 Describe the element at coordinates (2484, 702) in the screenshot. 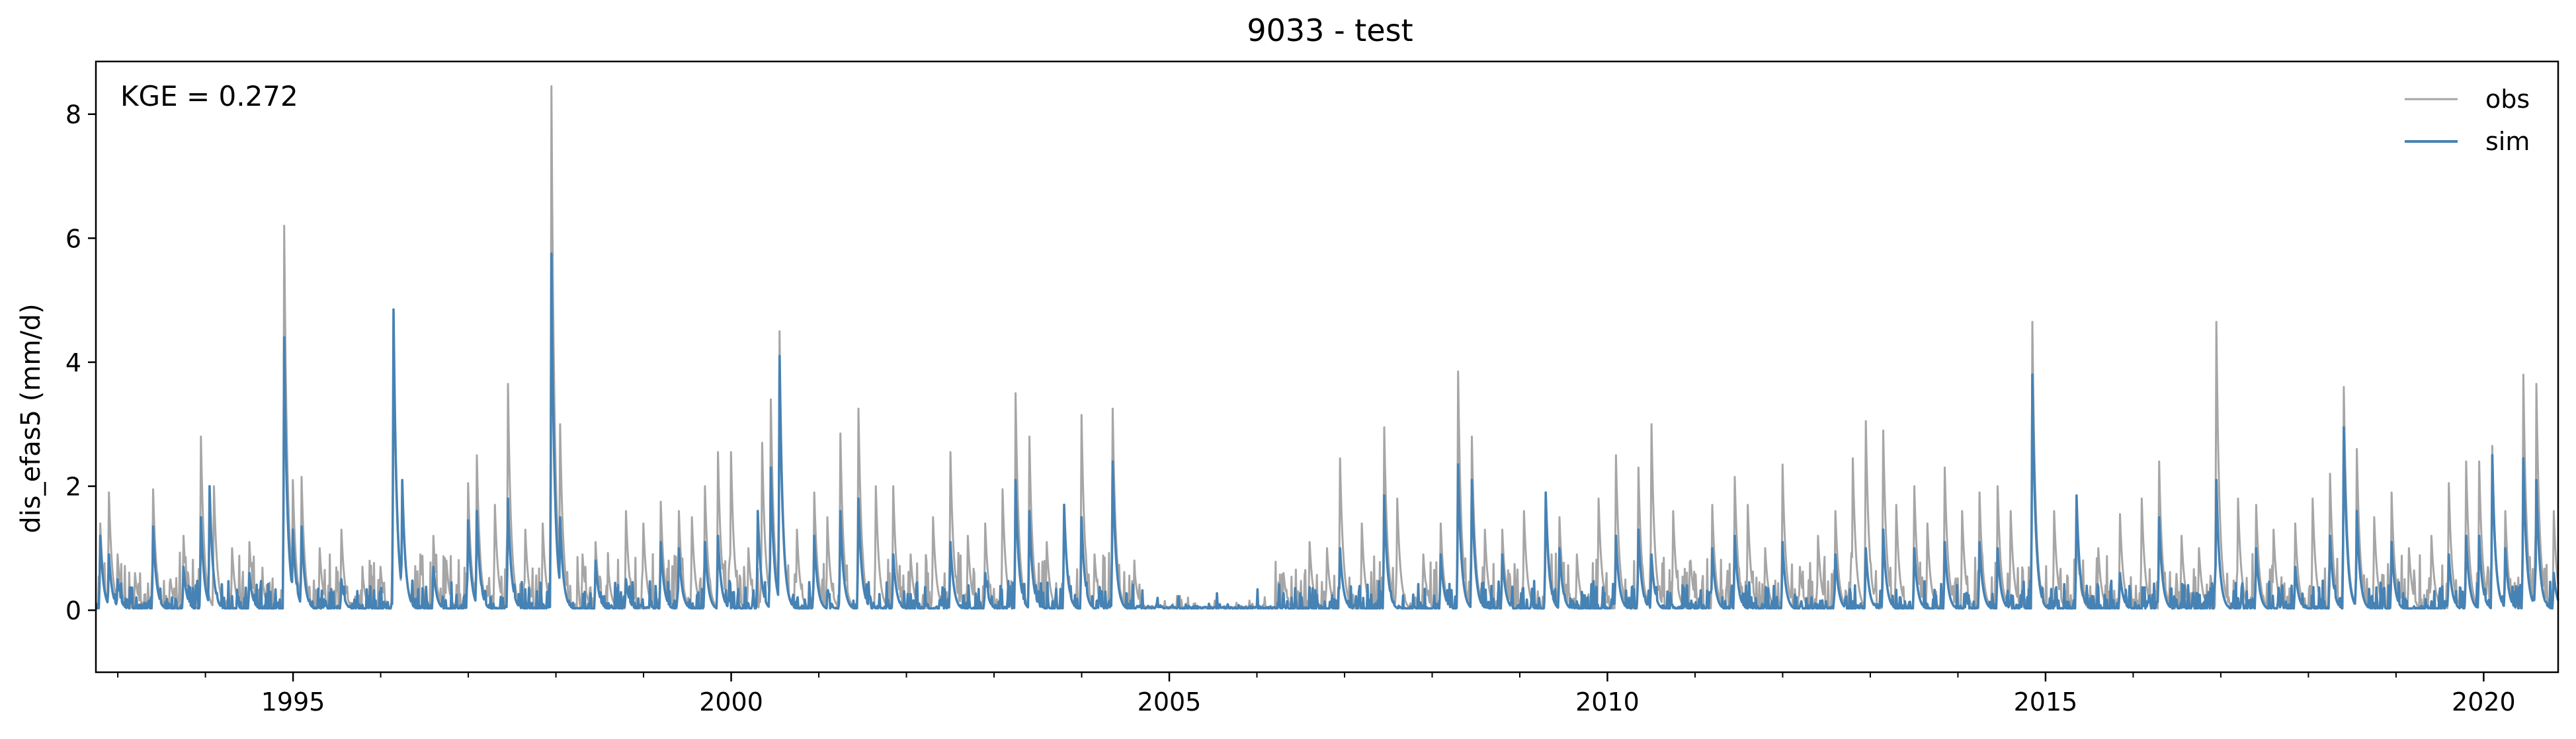

I see `x-tick-label: 2020` at that location.